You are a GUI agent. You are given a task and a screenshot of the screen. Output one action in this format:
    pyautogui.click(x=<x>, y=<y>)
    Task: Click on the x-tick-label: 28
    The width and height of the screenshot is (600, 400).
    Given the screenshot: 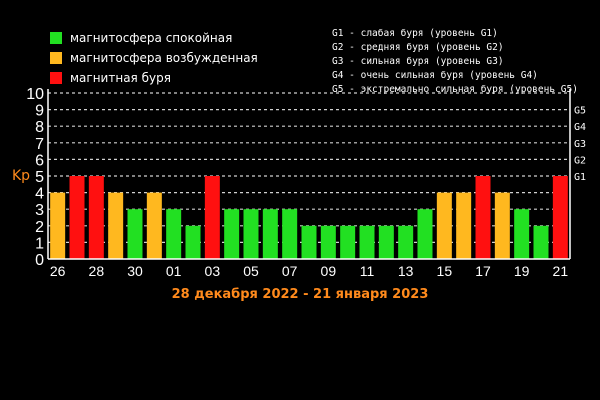 What is the action you would take?
    pyautogui.click(x=97, y=271)
    